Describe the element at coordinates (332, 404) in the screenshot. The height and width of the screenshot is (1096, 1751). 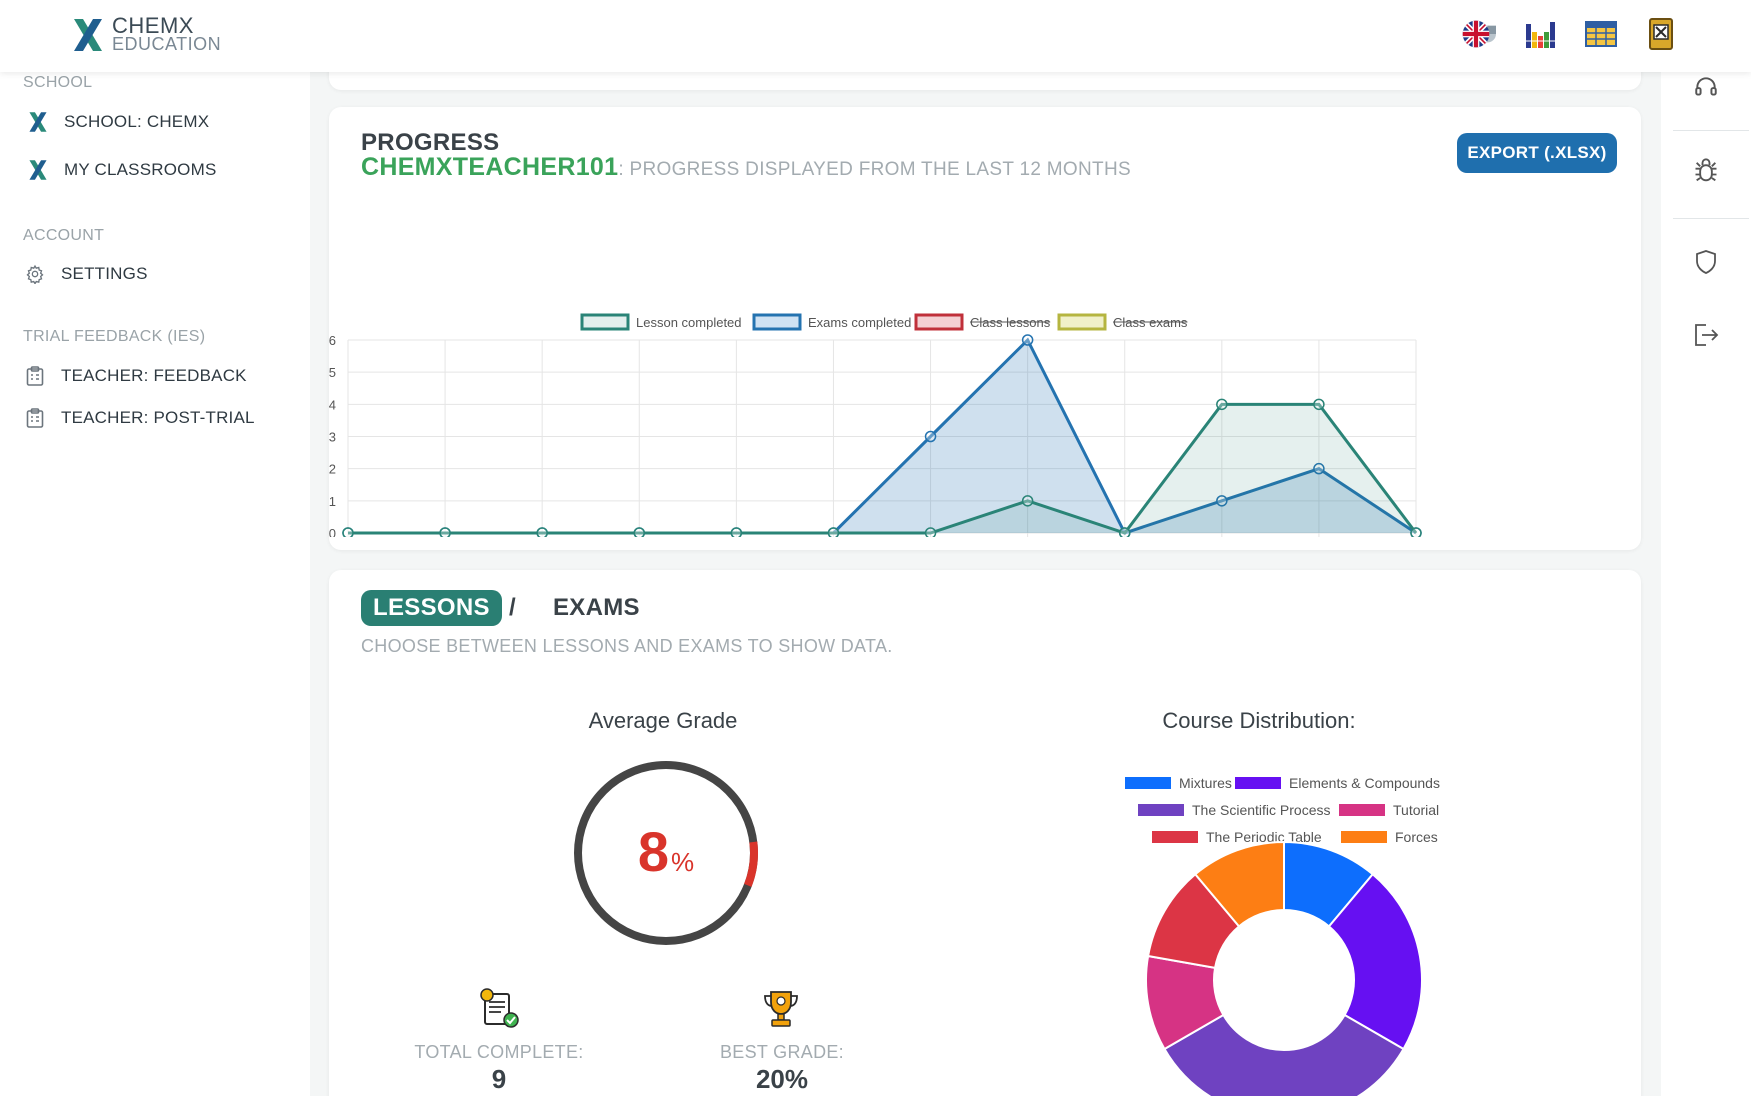
I see `y-tick-label: 4` at that location.